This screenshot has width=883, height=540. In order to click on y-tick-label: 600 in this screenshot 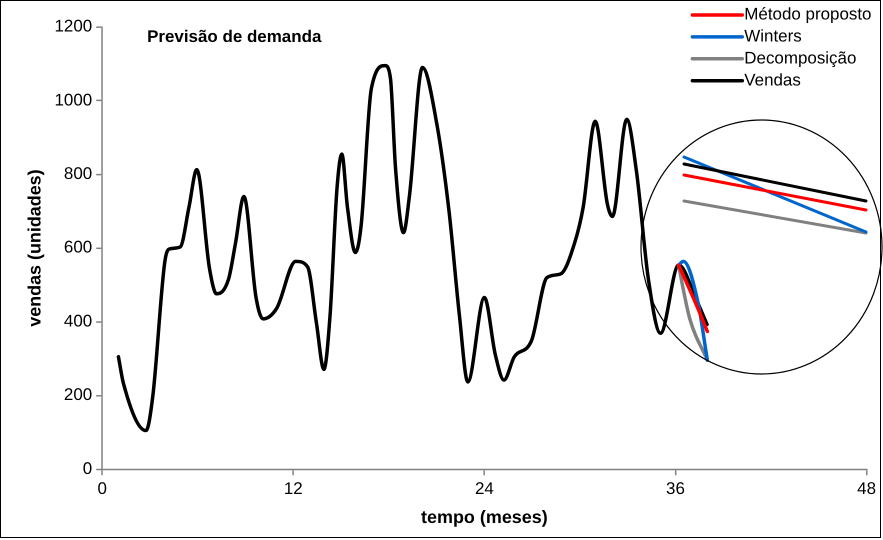, I will do `click(78, 247)`.